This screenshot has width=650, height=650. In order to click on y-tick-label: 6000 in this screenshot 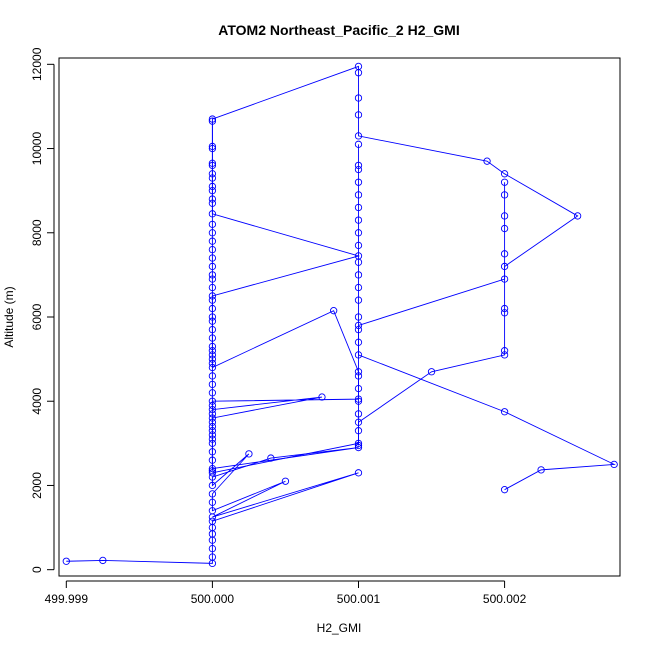, I will do `click(37, 316)`.